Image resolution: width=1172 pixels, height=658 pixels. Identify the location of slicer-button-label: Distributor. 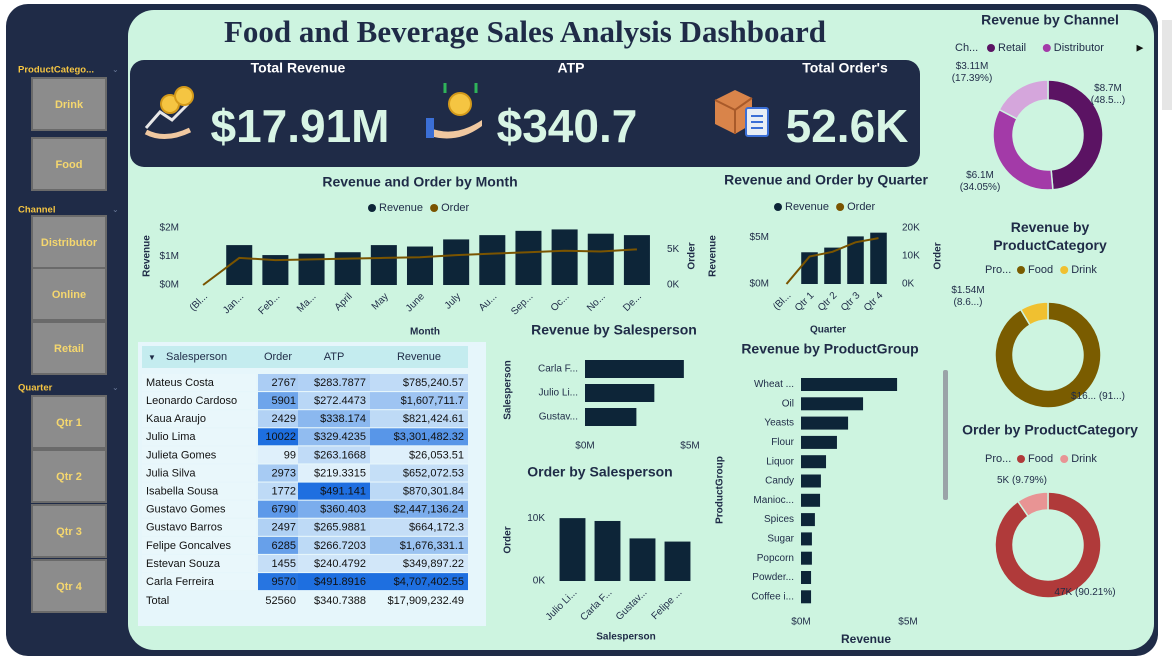
(69, 243).